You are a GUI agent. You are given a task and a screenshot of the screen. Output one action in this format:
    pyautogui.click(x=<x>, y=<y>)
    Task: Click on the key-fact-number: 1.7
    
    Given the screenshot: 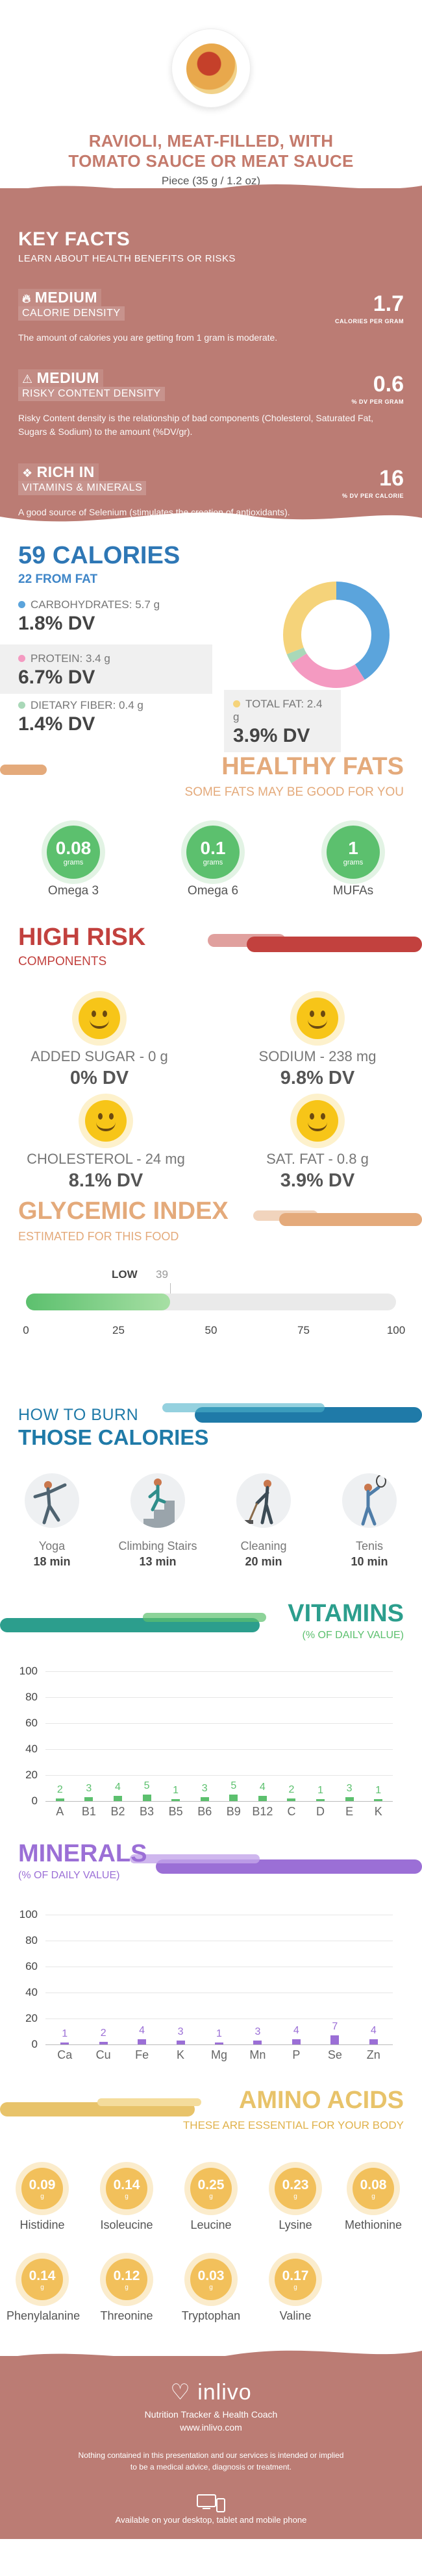 What is the action you would take?
    pyautogui.click(x=389, y=303)
    